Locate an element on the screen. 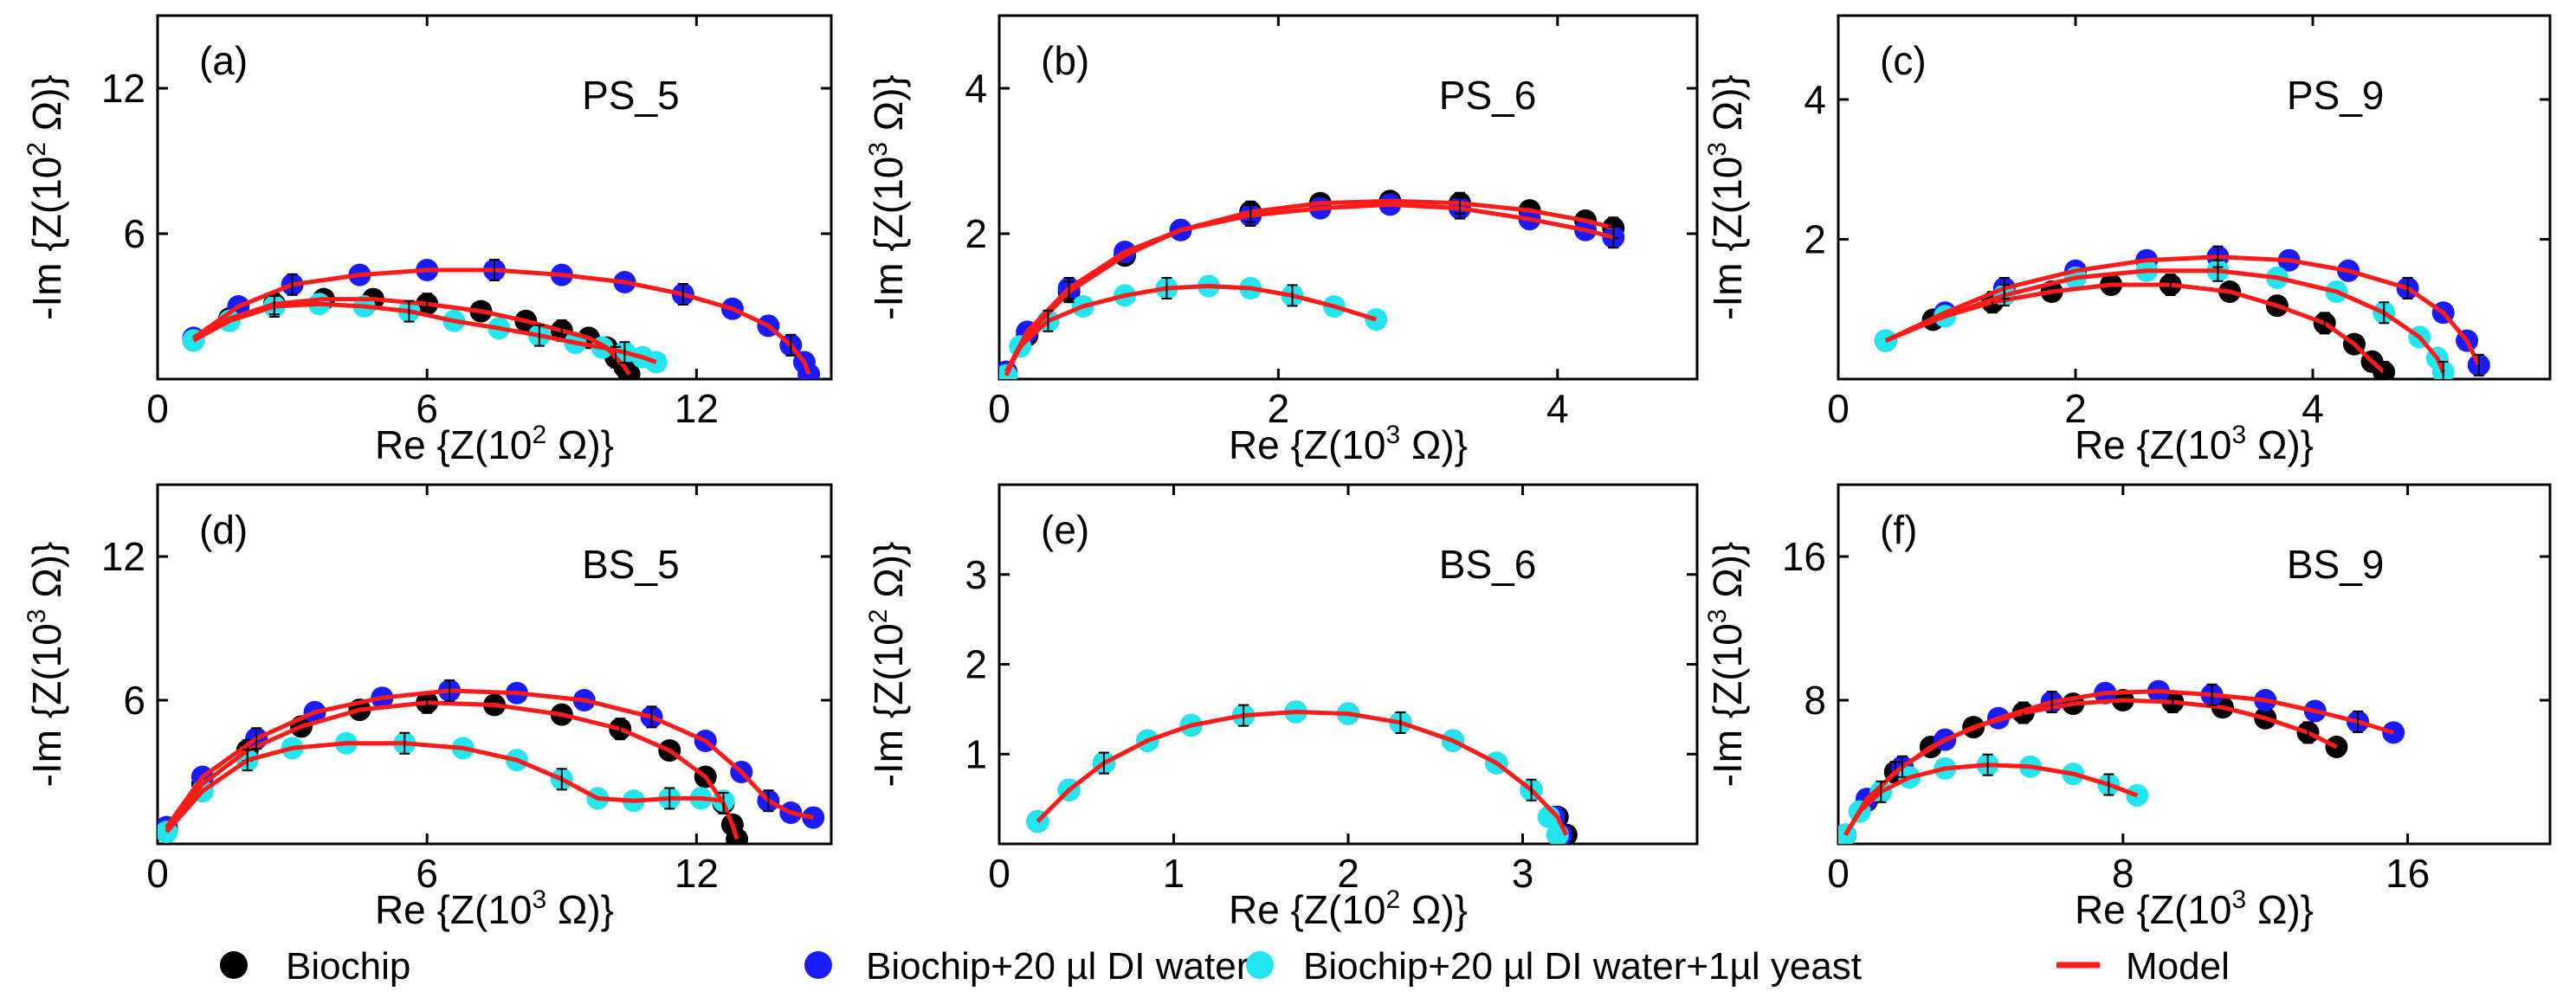 Image resolution: width=2576 pixels, height=1004 pixels. x-tick-label: 4 is located at coordinates (2313, 408).